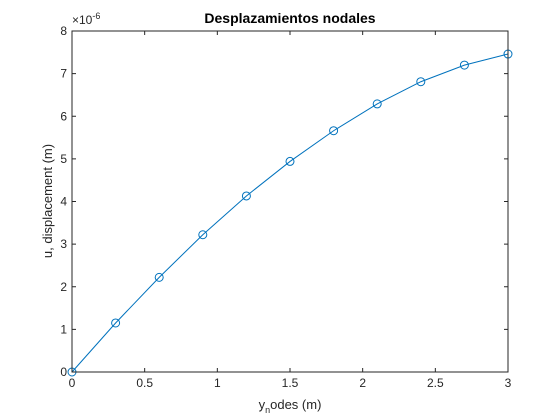  What do you see at coordinates (96, 16) in the screenshot?
I see `exponent-power: -6` at bounding box center [96, 16].